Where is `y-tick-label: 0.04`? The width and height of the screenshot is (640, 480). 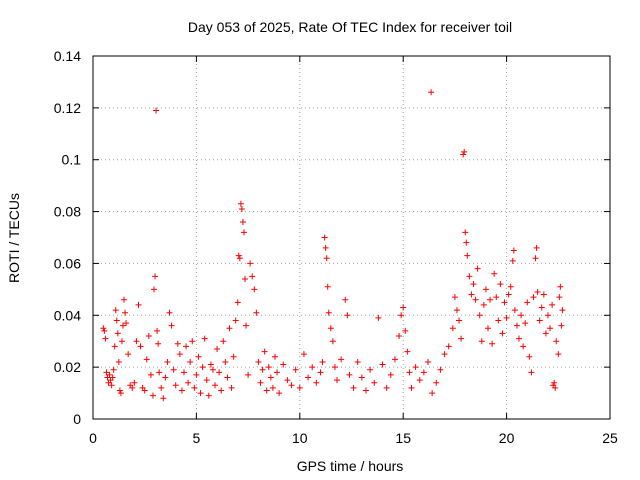 y-tick-label: 0.04 is located at coordinates (67, 315).